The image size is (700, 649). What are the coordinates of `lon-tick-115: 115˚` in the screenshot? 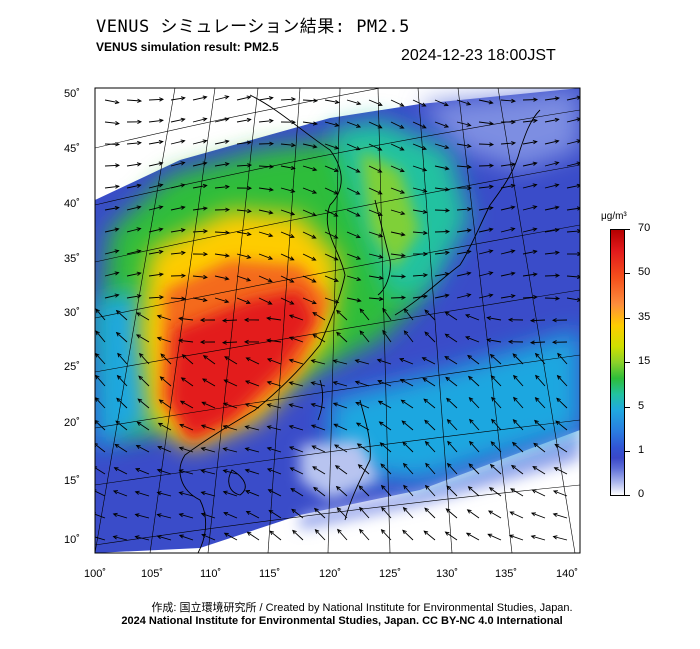 It's located at (269, 574).